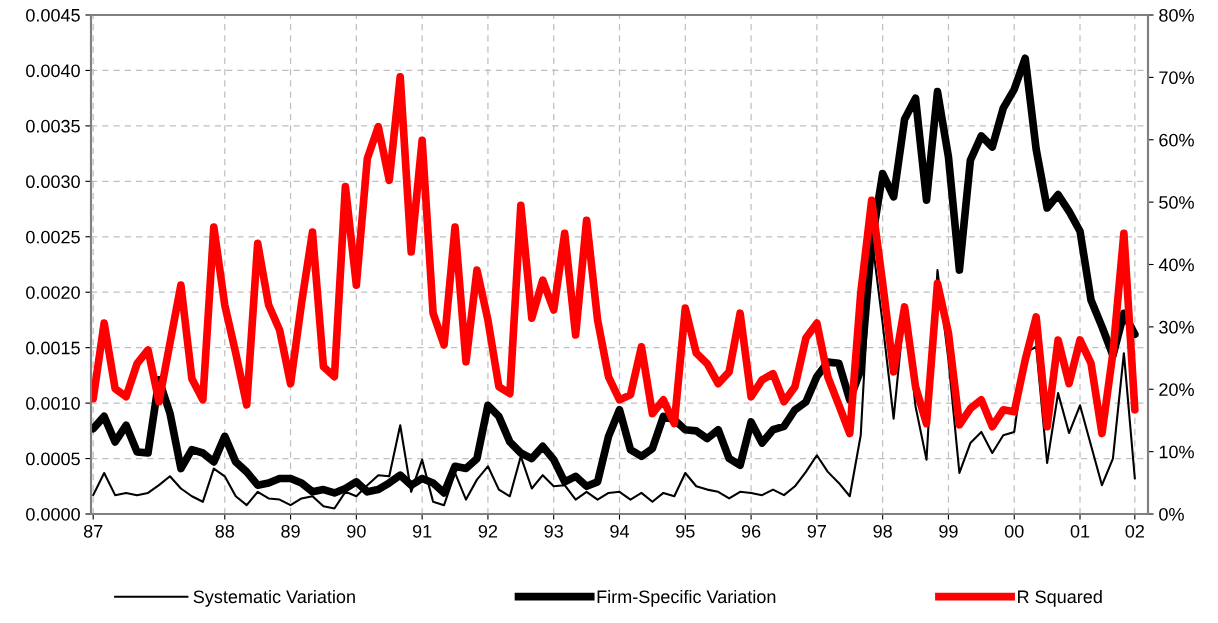  I want to click on y2-tick-label: 40%, so click(1176, 265).